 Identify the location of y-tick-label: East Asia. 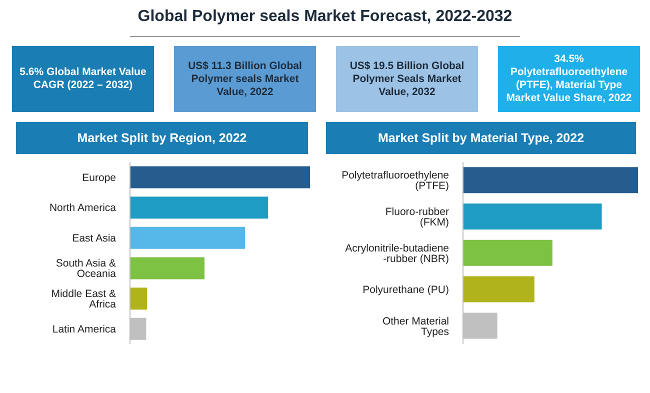
(94, 238).